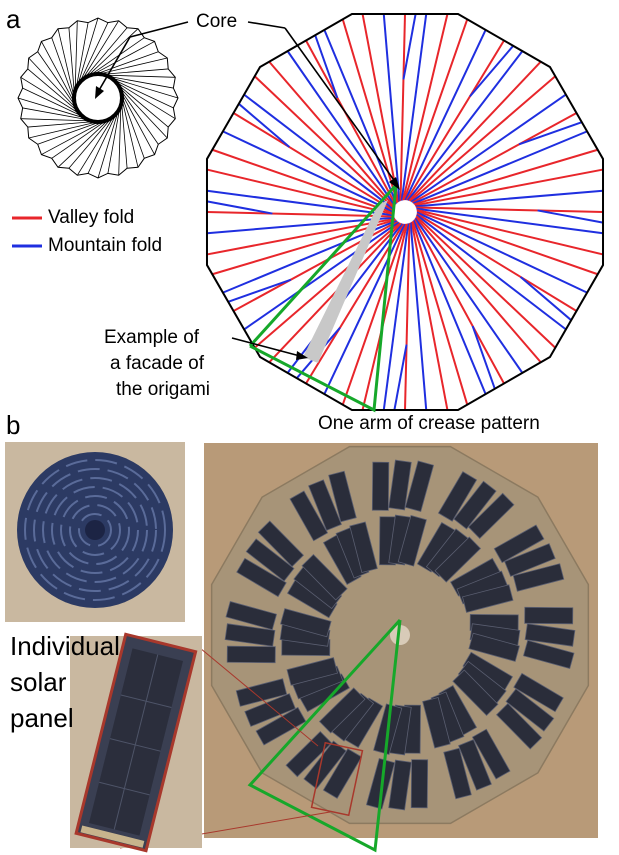 The height and width of the screenshot is (855, 619). I want to click on panel-a-letter: a, so click(13, 19).